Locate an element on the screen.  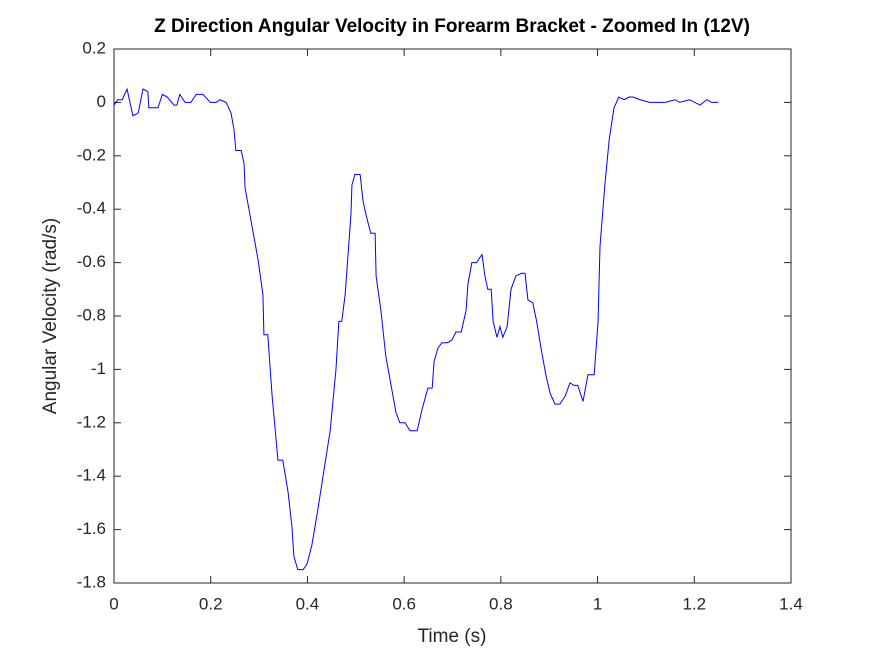
y-tick-label: 0.2 is located at coordinates (94, 47).